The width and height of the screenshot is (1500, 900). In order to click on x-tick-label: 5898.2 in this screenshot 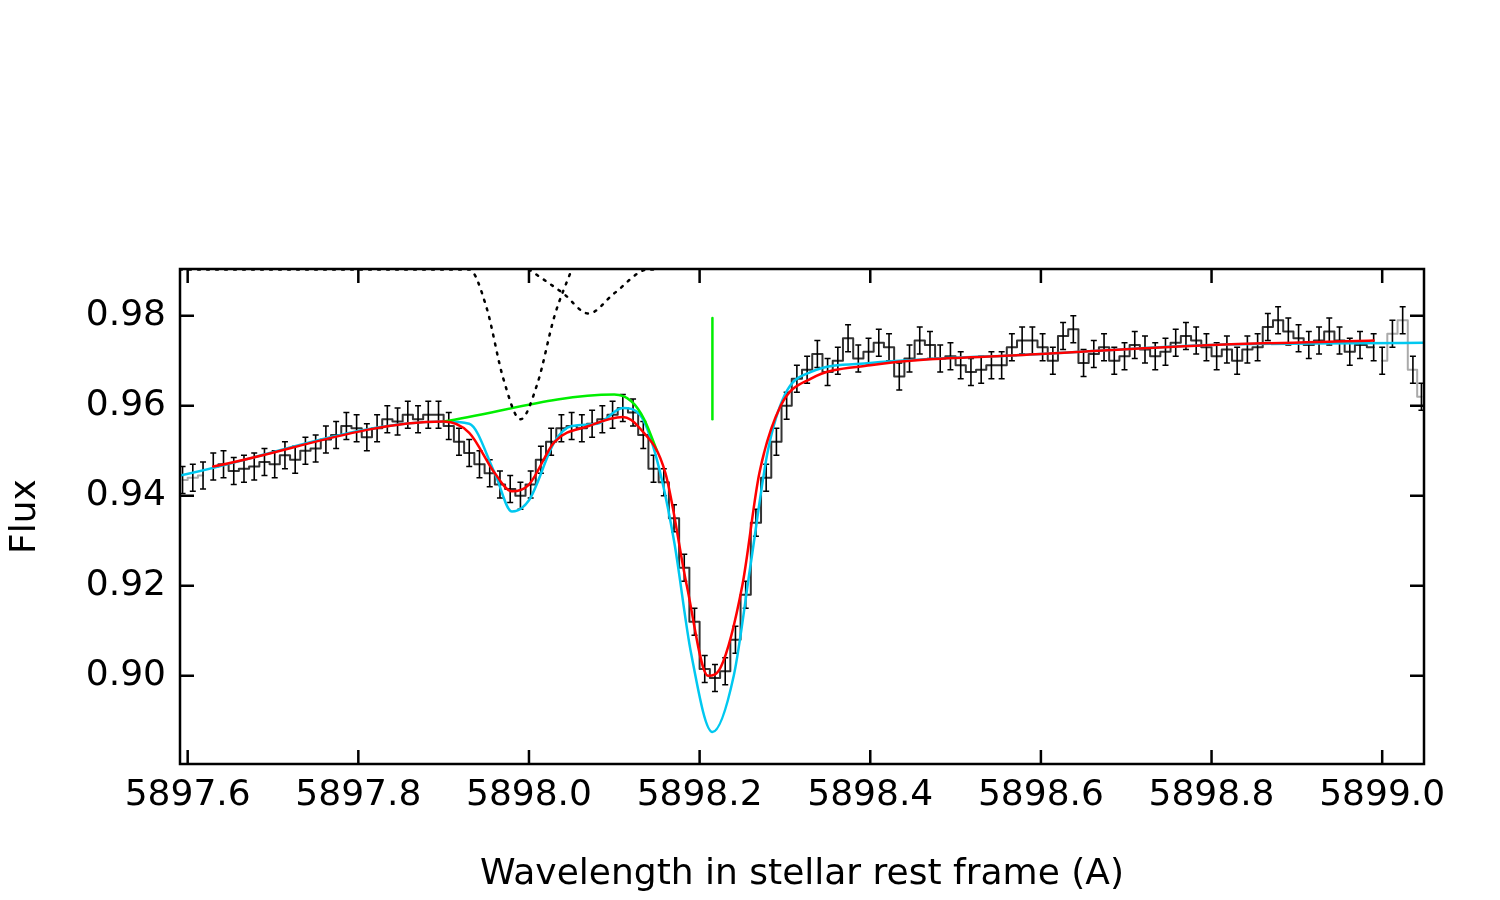, I will do `click(699, 792)`.